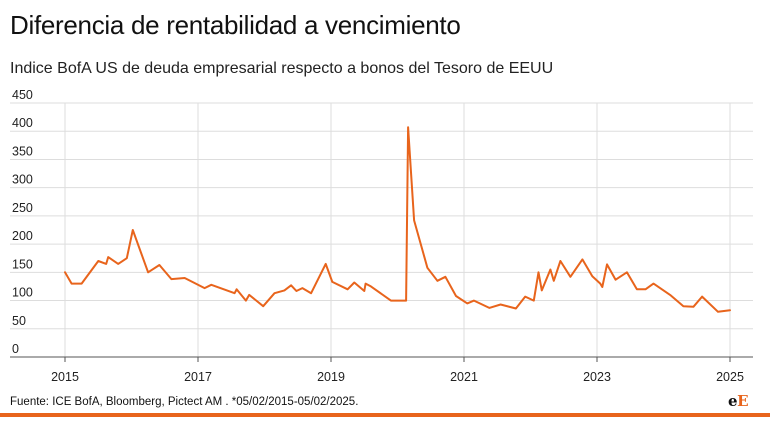  What do you see at coordinates (198, 377) in the screenshot?
I see `x-tick-label: 2017` at bounding box center [198, 377].